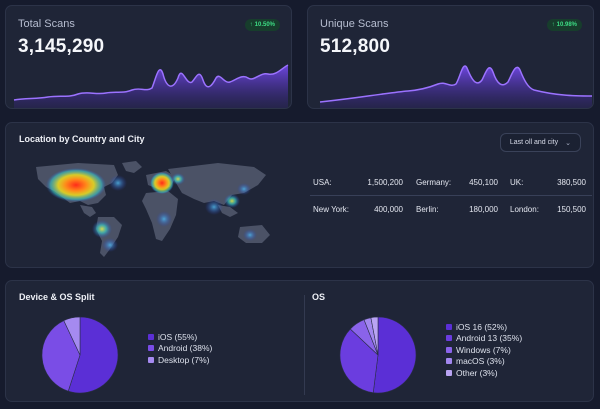  Describe the element at coordinates (184, 359) in the screenshot. I see `legend-label: Desktop (7%)` at that location.